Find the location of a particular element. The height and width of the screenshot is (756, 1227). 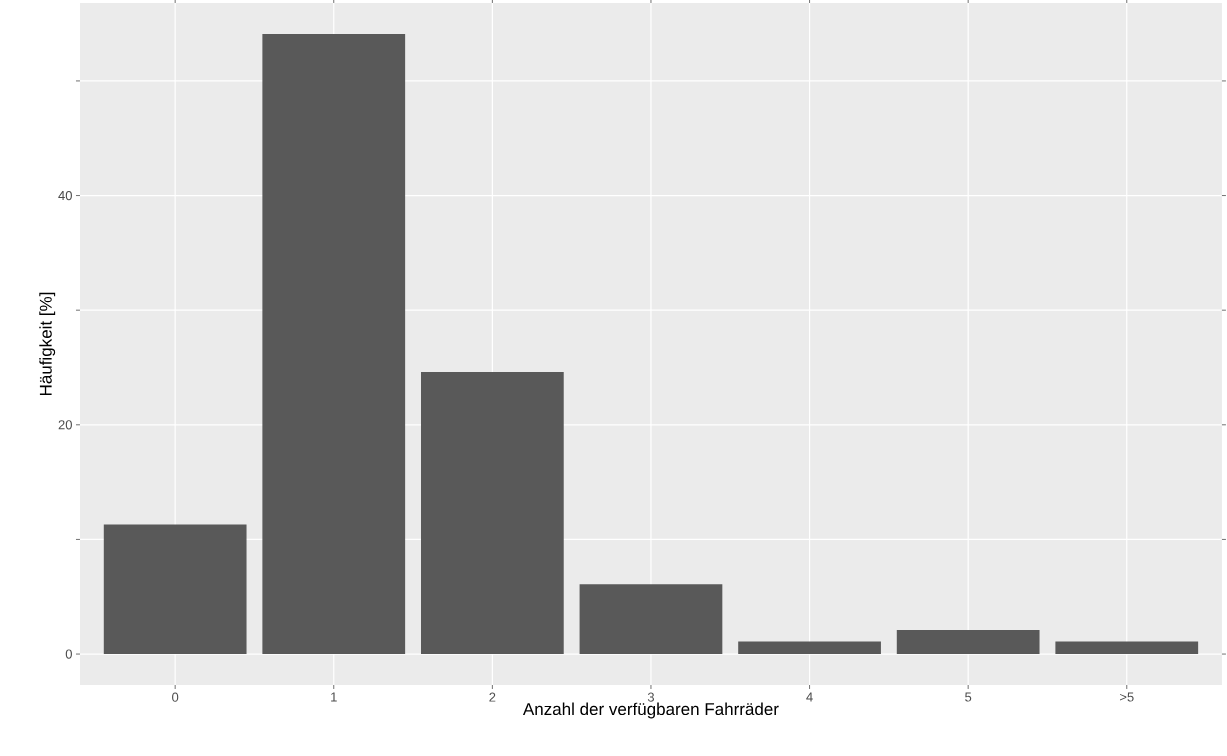

x-tick-label: >5 is located at coordinates (1127, 697).